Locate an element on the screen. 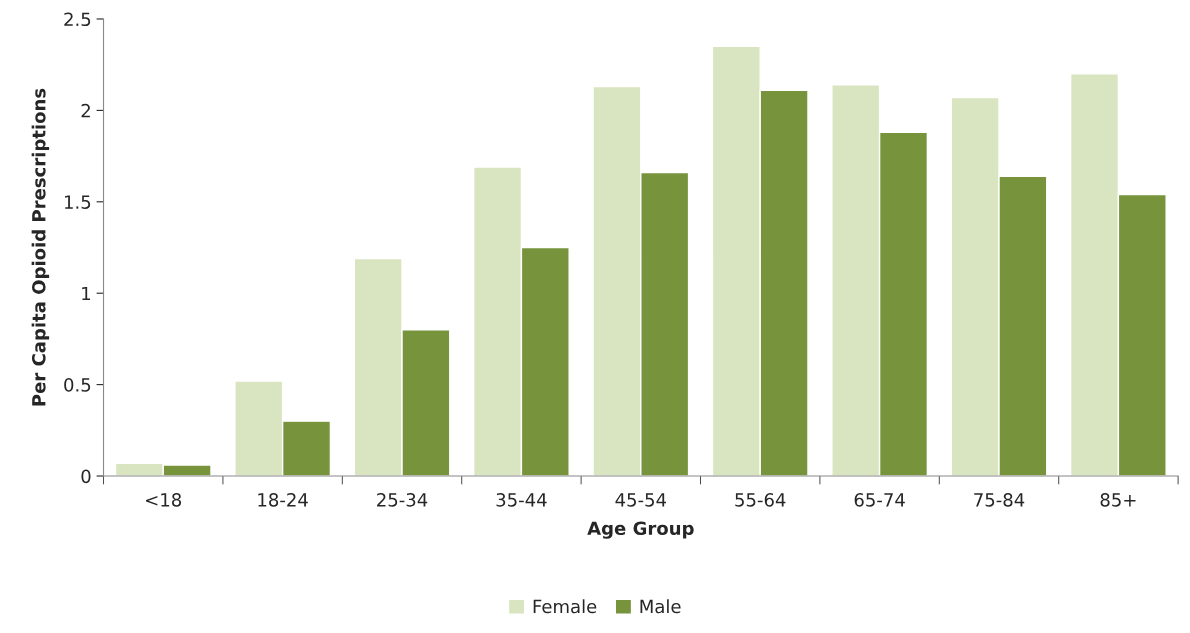 This screenshot has height=633, width=1190. legend-label: Male is located at coordinates (660, 606).